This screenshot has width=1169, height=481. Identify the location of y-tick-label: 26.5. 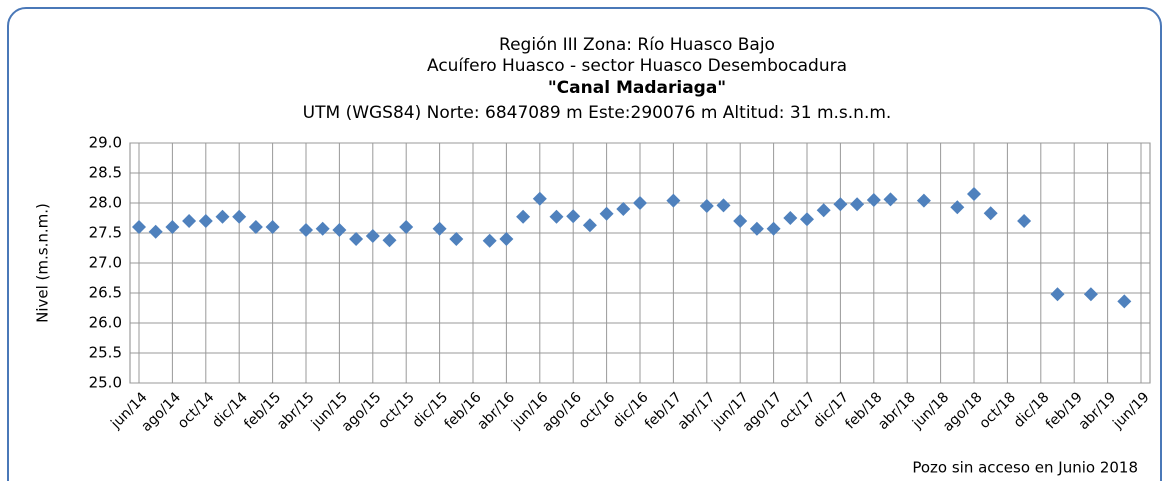
(105, 293).